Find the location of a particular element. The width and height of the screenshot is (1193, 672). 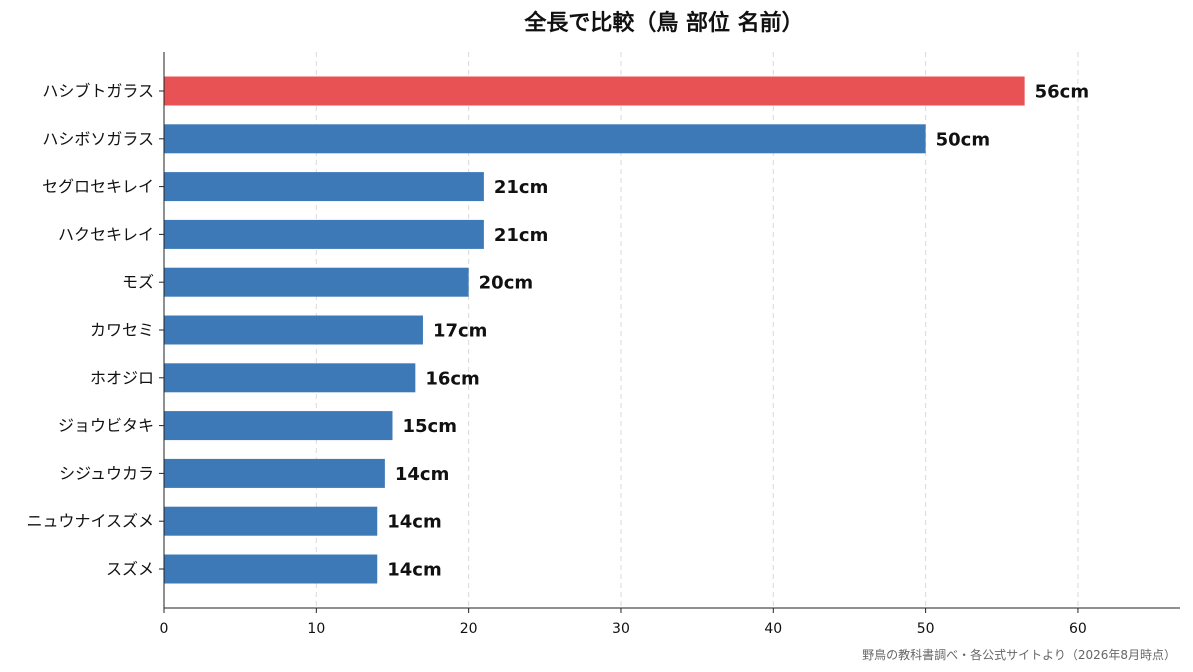

data-label: 20cm is located at coordinates (506, 283).